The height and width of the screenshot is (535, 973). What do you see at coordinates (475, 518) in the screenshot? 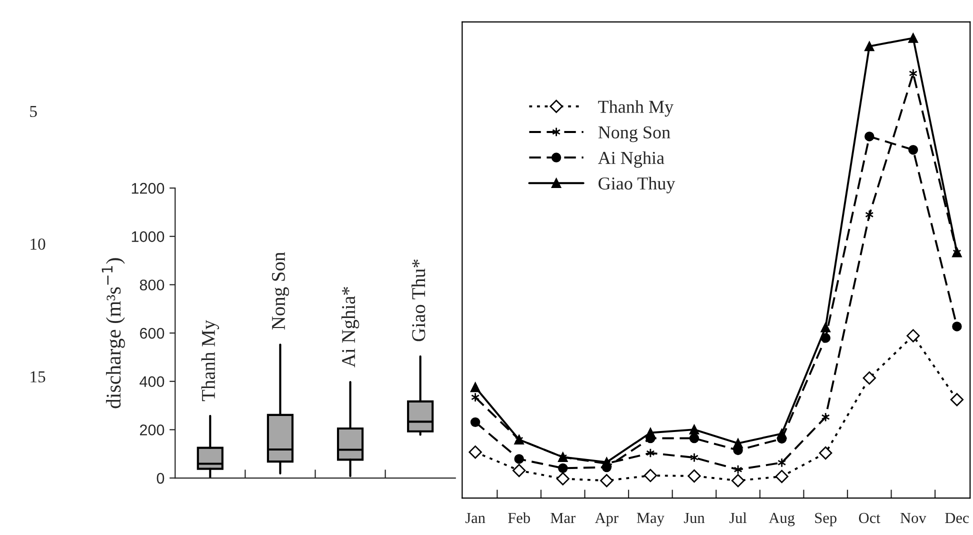
I see `x-tick-label: Jan` at bounding box center [475, 518].